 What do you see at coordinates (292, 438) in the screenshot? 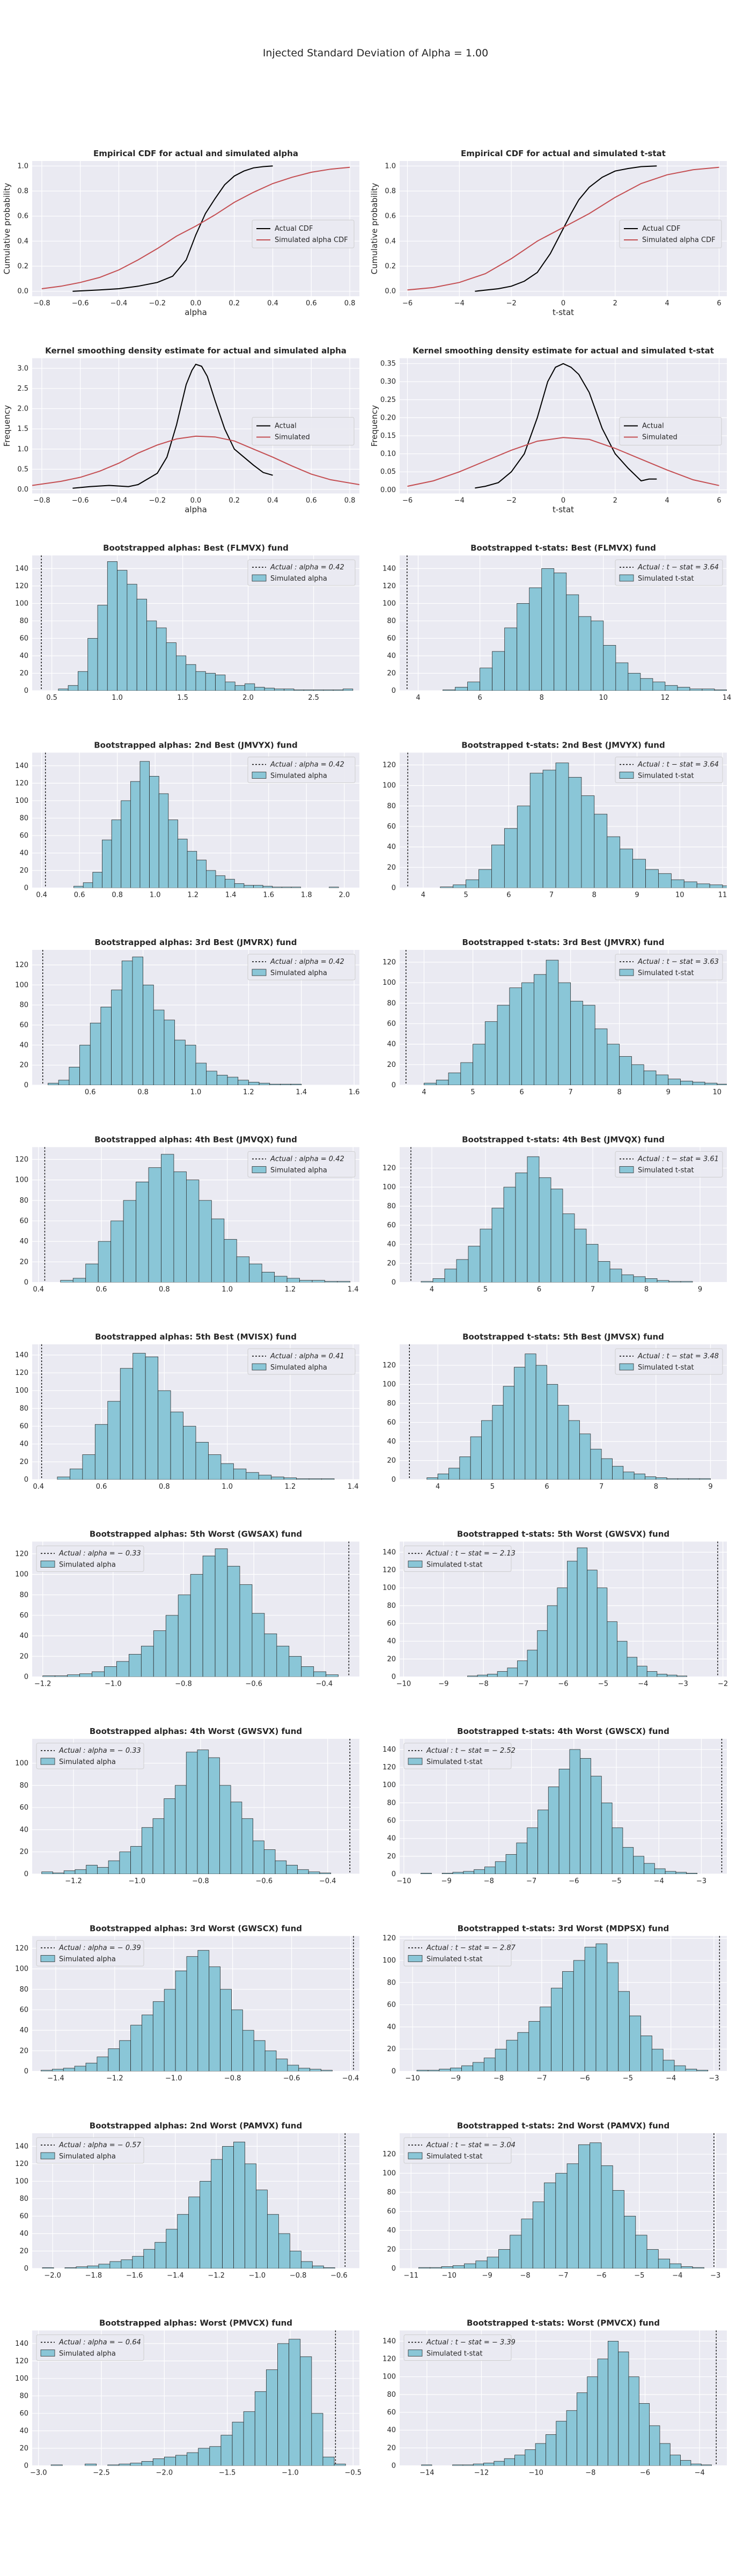
I see `legend-label: Simulated` at bounding box center [292, 438].